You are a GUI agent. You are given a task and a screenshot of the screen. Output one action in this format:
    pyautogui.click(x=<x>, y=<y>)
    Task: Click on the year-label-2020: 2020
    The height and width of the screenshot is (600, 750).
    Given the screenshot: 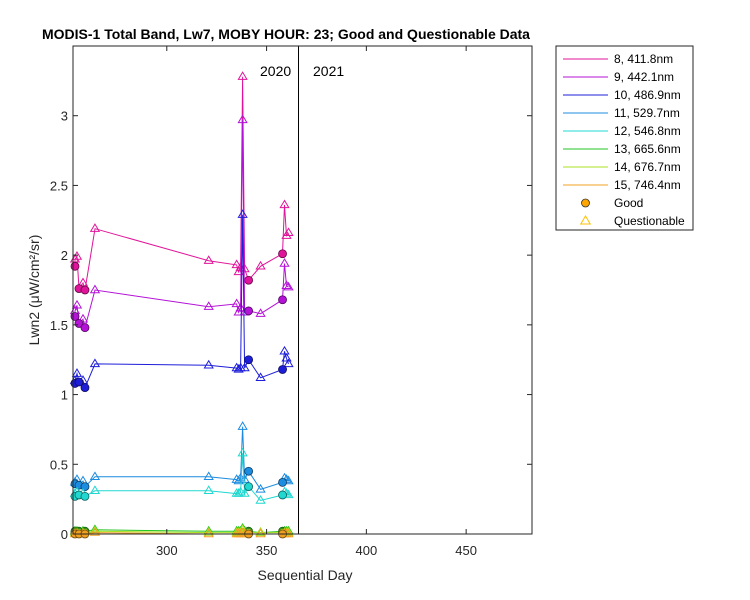 What is the action you would take?
    pyautogui.click(x=275, y=71)
    